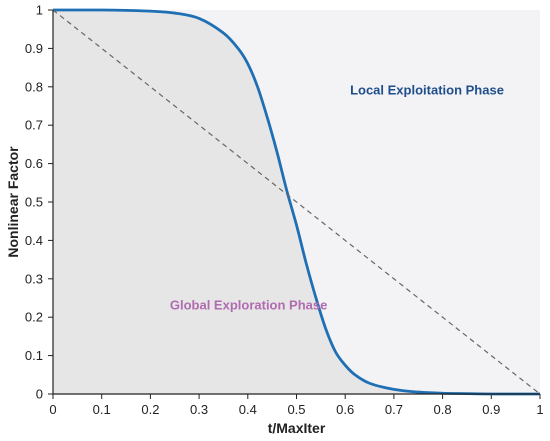 This screenshot has height=441, width=550. I want to click on x-tick-label: 0.5, so click(296, 409).